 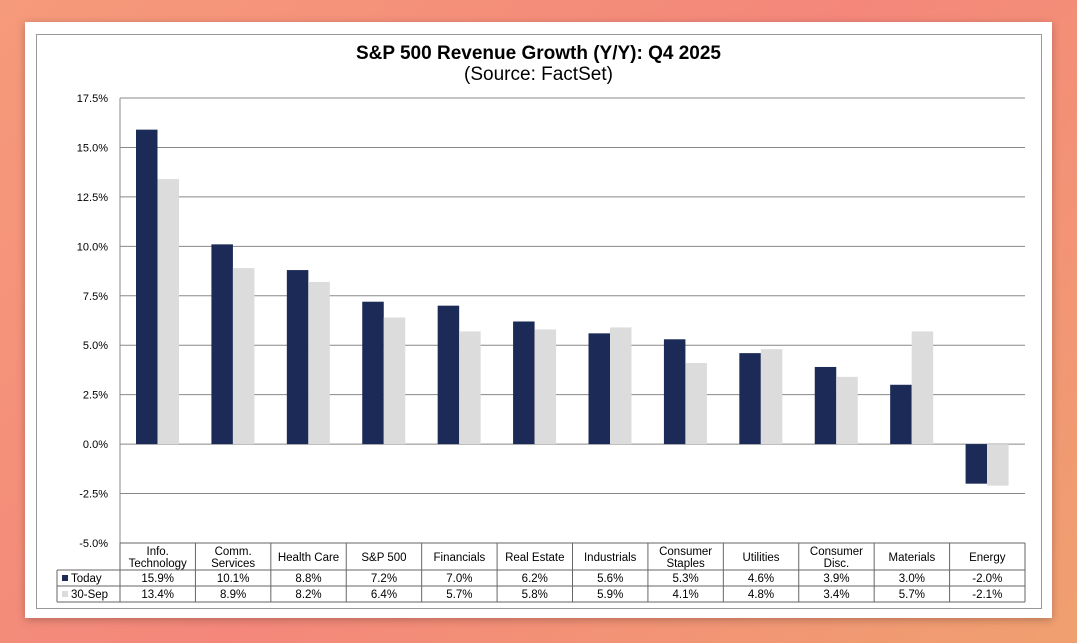 What do you see at coordinates (158, 552) in the screenshot?
I see `category-label: Info.` at bounding box center [158, 552].